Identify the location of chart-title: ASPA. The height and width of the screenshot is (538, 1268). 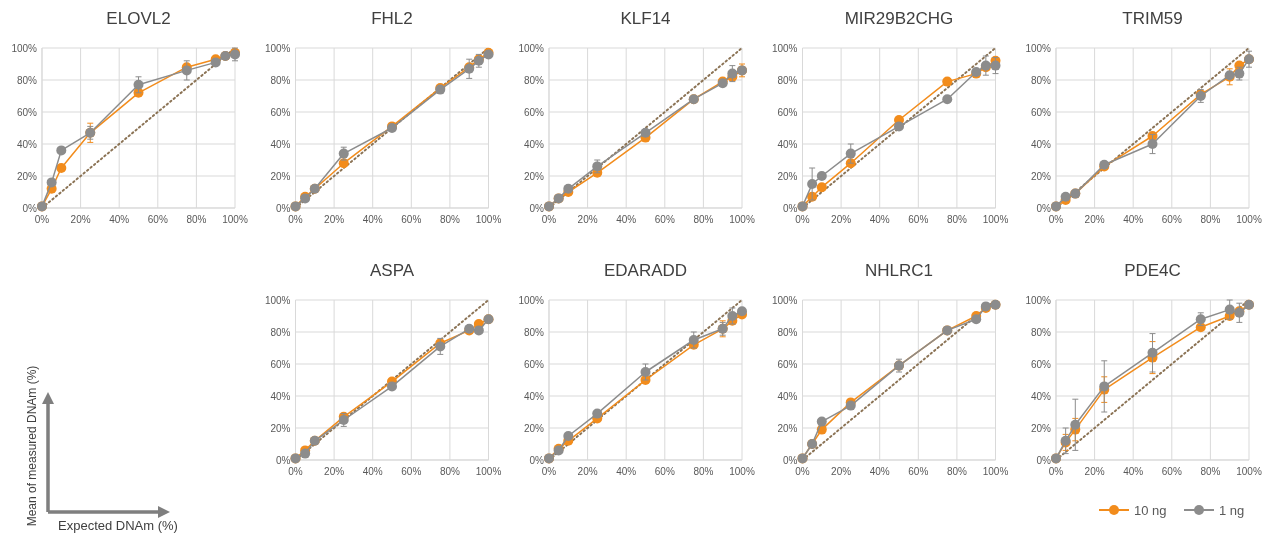
(392, 270).